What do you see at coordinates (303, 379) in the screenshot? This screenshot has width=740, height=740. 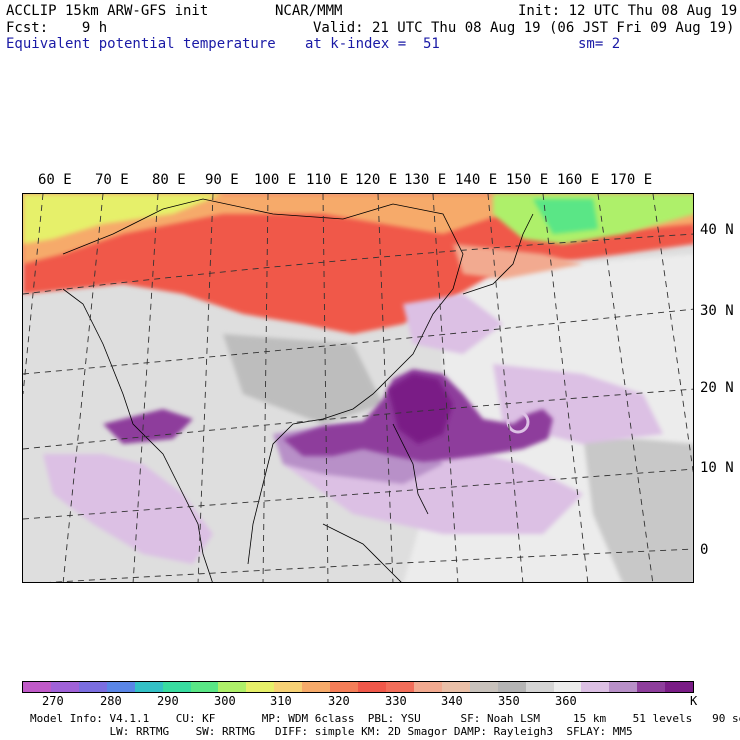 I see `china-grey` at bounding box center [303, 379].